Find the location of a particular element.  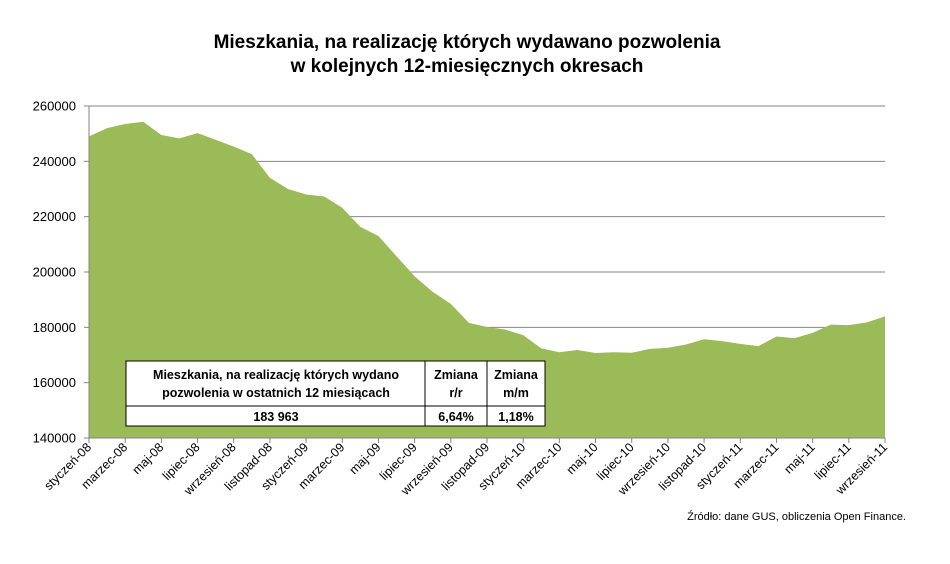

summary-header-mom-line-2: m/m is located at coordinates (516, 393).